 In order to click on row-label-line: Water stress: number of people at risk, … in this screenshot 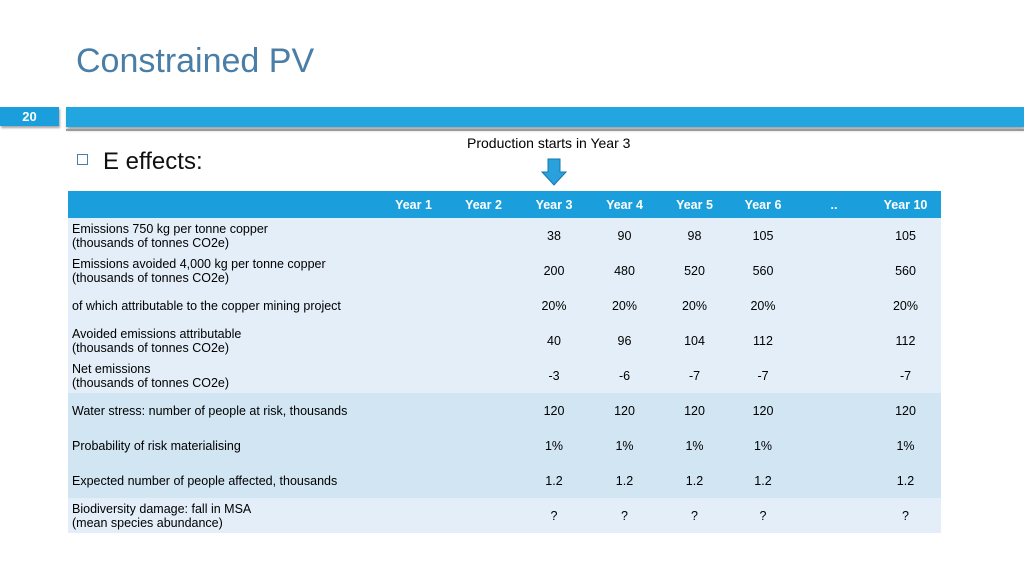, I will do `click(210, 410)`.